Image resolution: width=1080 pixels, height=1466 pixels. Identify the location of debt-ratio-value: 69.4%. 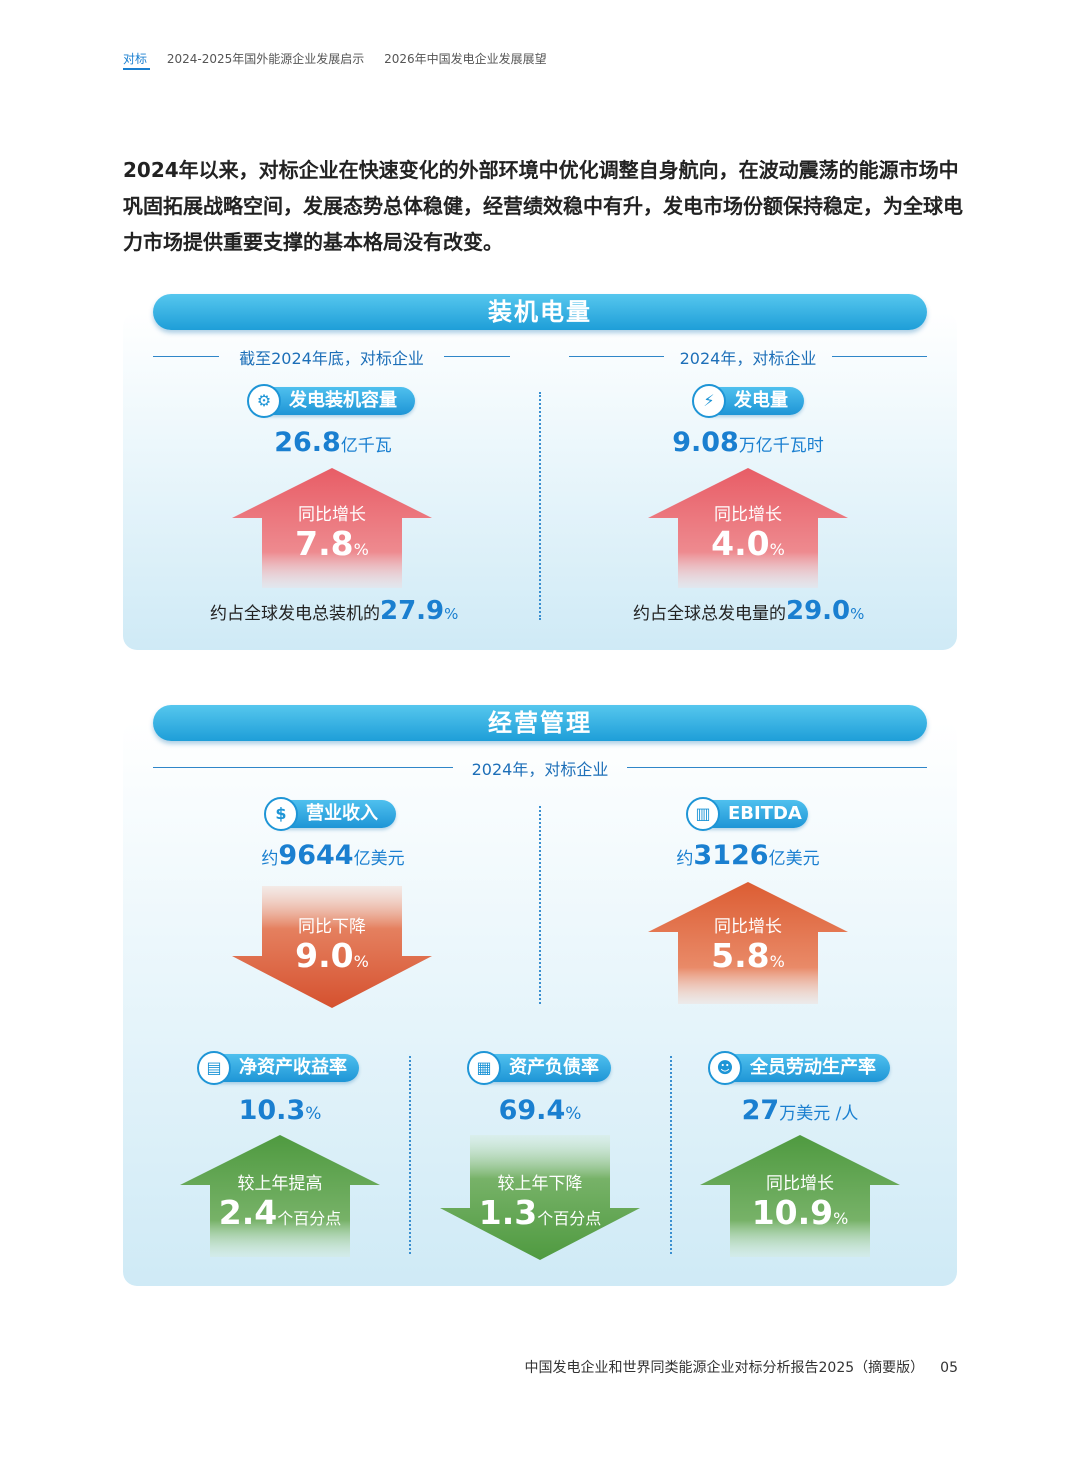
(540, 1110).